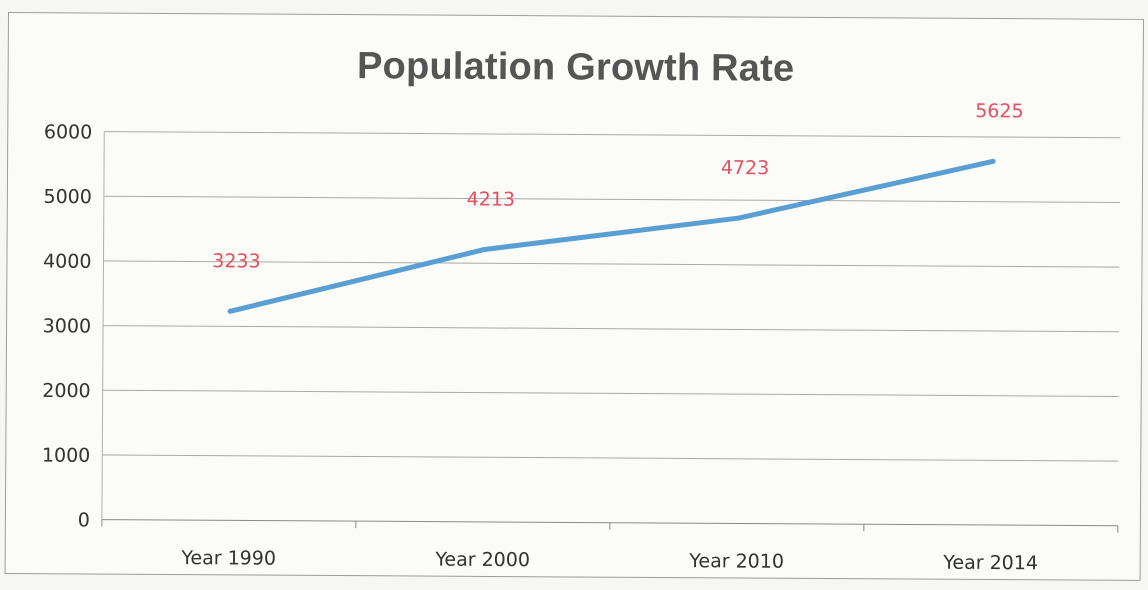 This screenshot has height=590, width=1148. Describe the element at coordinates (236, 261) in the screenshot. I see `data-label: 3233` at that location.